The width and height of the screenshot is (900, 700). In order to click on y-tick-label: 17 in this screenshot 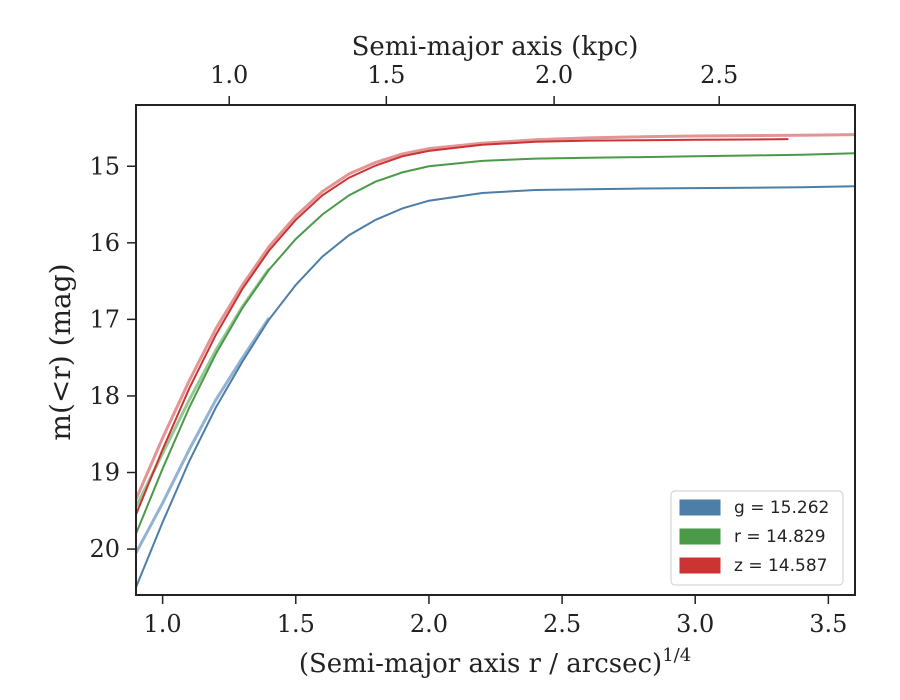, I will do `click(104, 319)`.